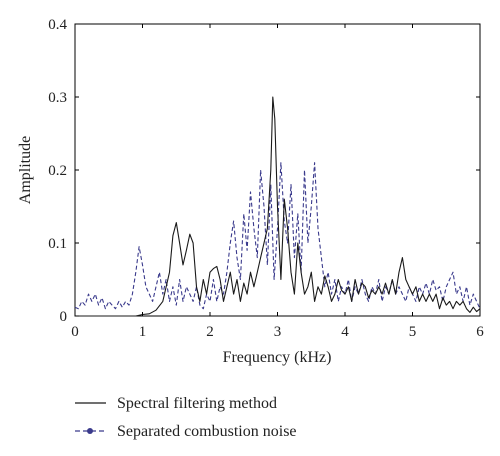  Describe the element at coordinates (75, 332) in the screenshot. I see `x-tick-label: 0` at that location.